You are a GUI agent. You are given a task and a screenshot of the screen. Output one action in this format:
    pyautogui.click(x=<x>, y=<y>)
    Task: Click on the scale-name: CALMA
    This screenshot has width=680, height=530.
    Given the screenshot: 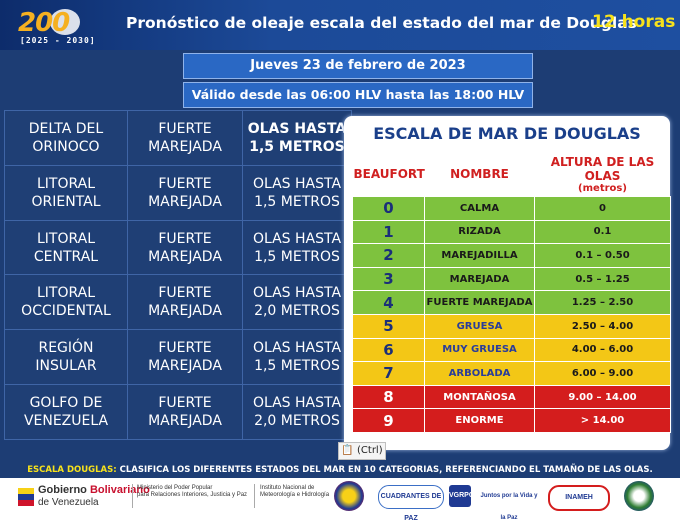 What is the action you would take?
    pyautogui.click(x=479, y=208)
    